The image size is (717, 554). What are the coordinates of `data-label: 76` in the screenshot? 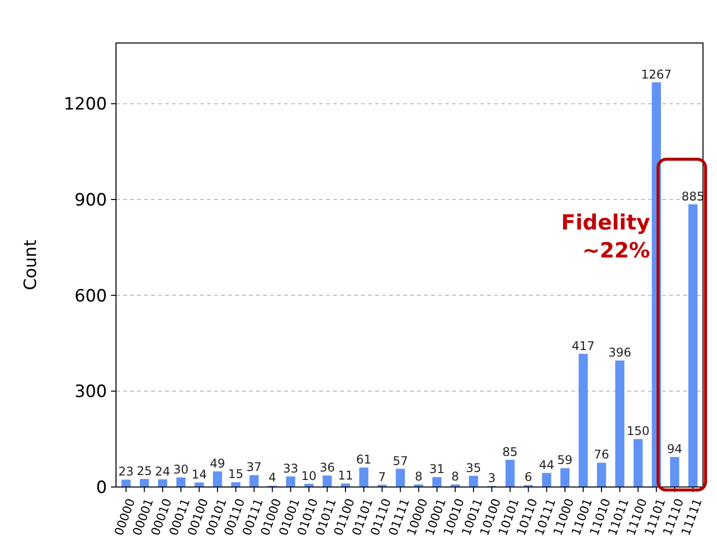 It's located at (602, 455).